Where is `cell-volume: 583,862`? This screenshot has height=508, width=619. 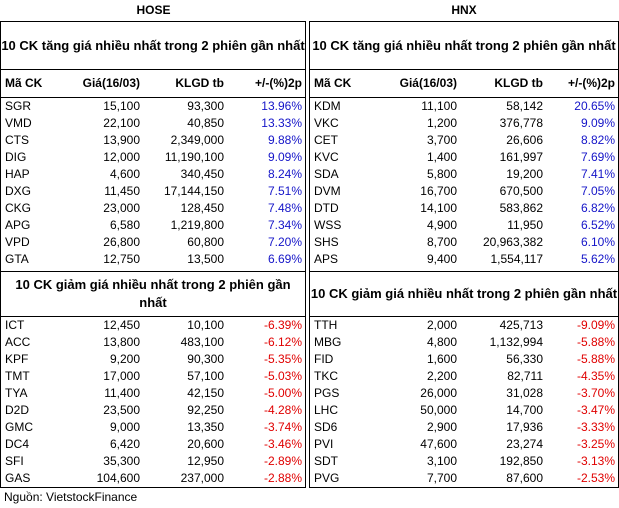 cell-volume: 583,862 is located at coordinates (521, 208).